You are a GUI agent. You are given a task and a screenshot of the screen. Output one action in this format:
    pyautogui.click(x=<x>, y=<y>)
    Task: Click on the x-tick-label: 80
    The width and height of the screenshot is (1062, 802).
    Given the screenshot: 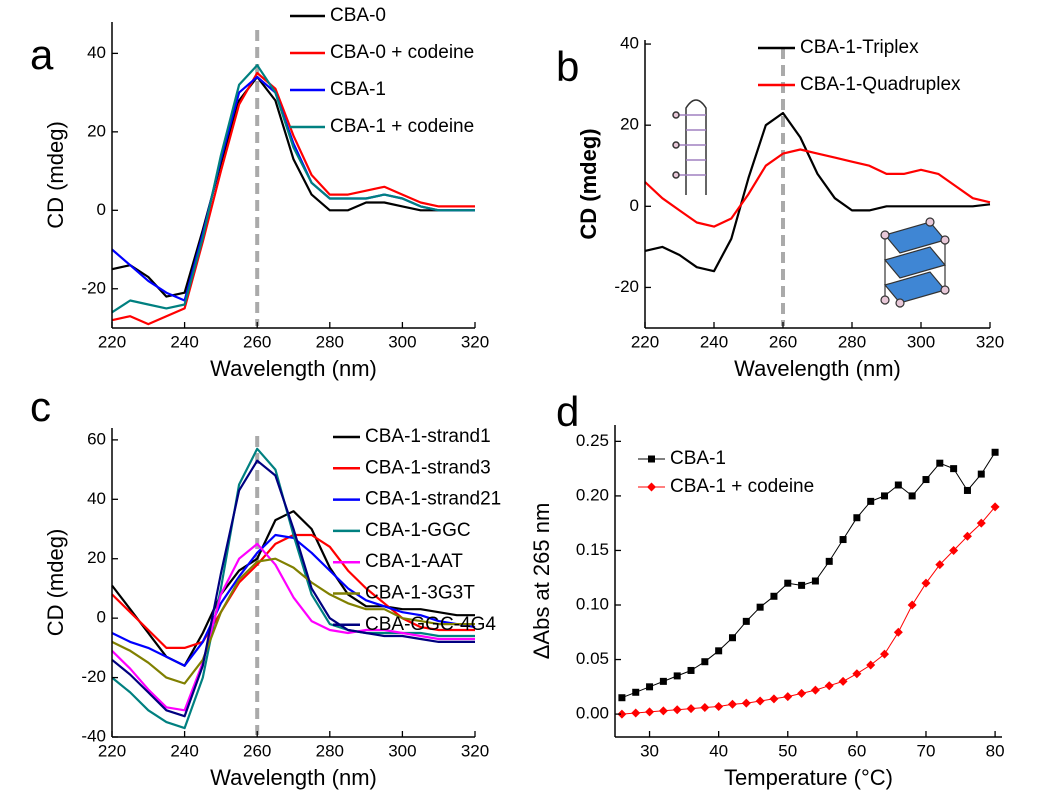 What is the action you would take?
    pyautogui.click(x=995, y=750)
    